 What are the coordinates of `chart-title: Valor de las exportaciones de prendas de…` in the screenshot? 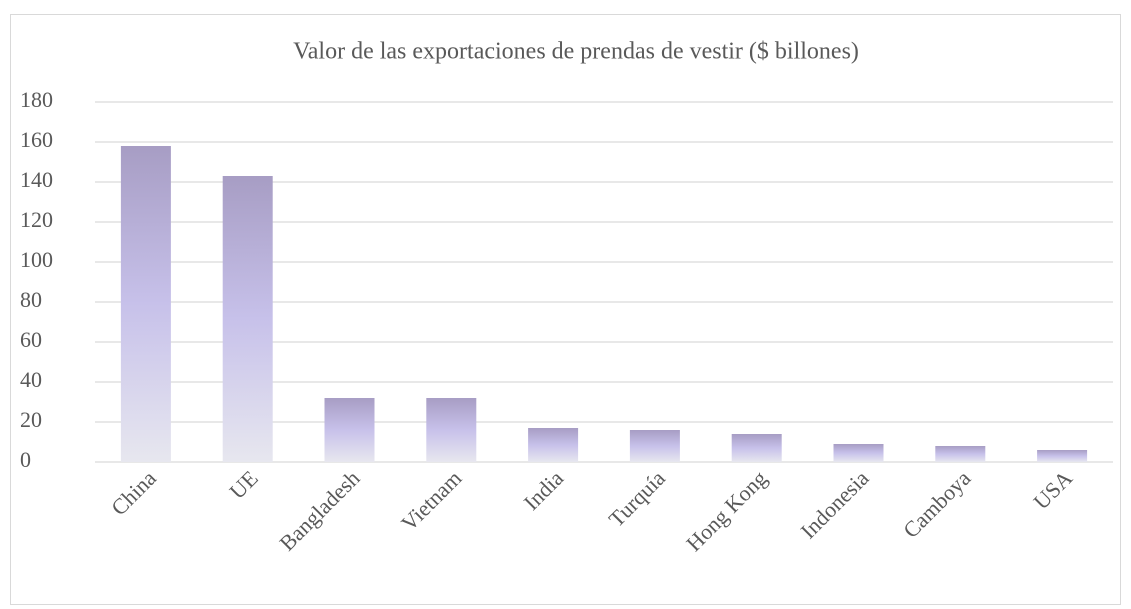 It's located at (576, 52).